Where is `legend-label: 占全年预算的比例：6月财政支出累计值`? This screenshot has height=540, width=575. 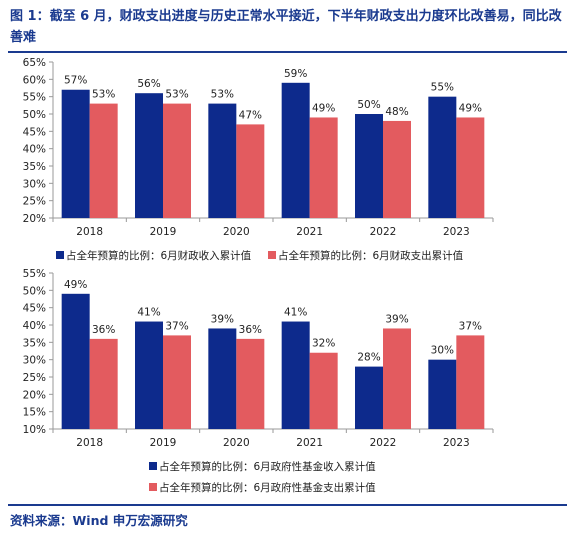 legend-label: 占全年预算的比例：6月财政支出累计值 is located at coordinates (371, 255).